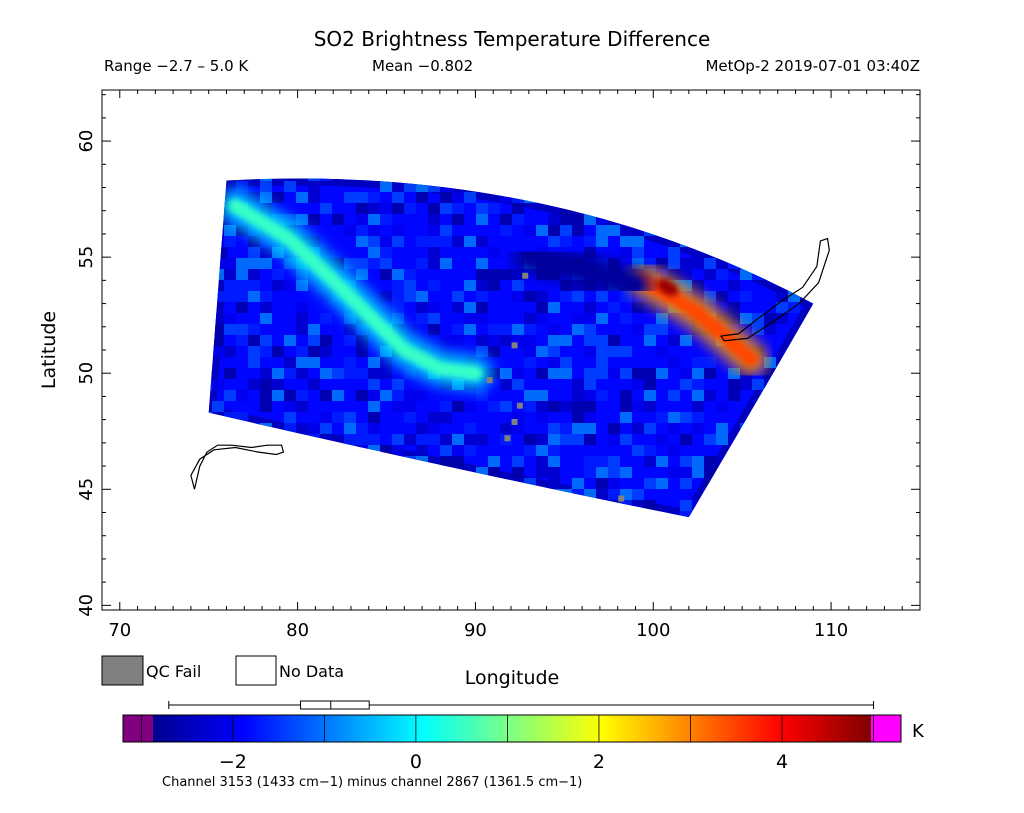 This screenshot has width=1024, height=813. What do you see at coordinates (525, 275) in the screenshot?
I see `qc-fail-pixel` at bounding box center [525, 275].